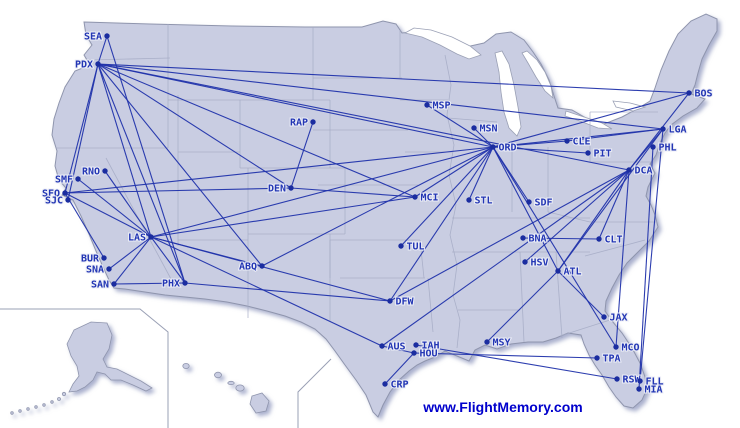 This screenshot has height=428, width=740. Describe the element at coordinates (540, 150) in the screenshot. I see `route-ORD-PIT` at that location.